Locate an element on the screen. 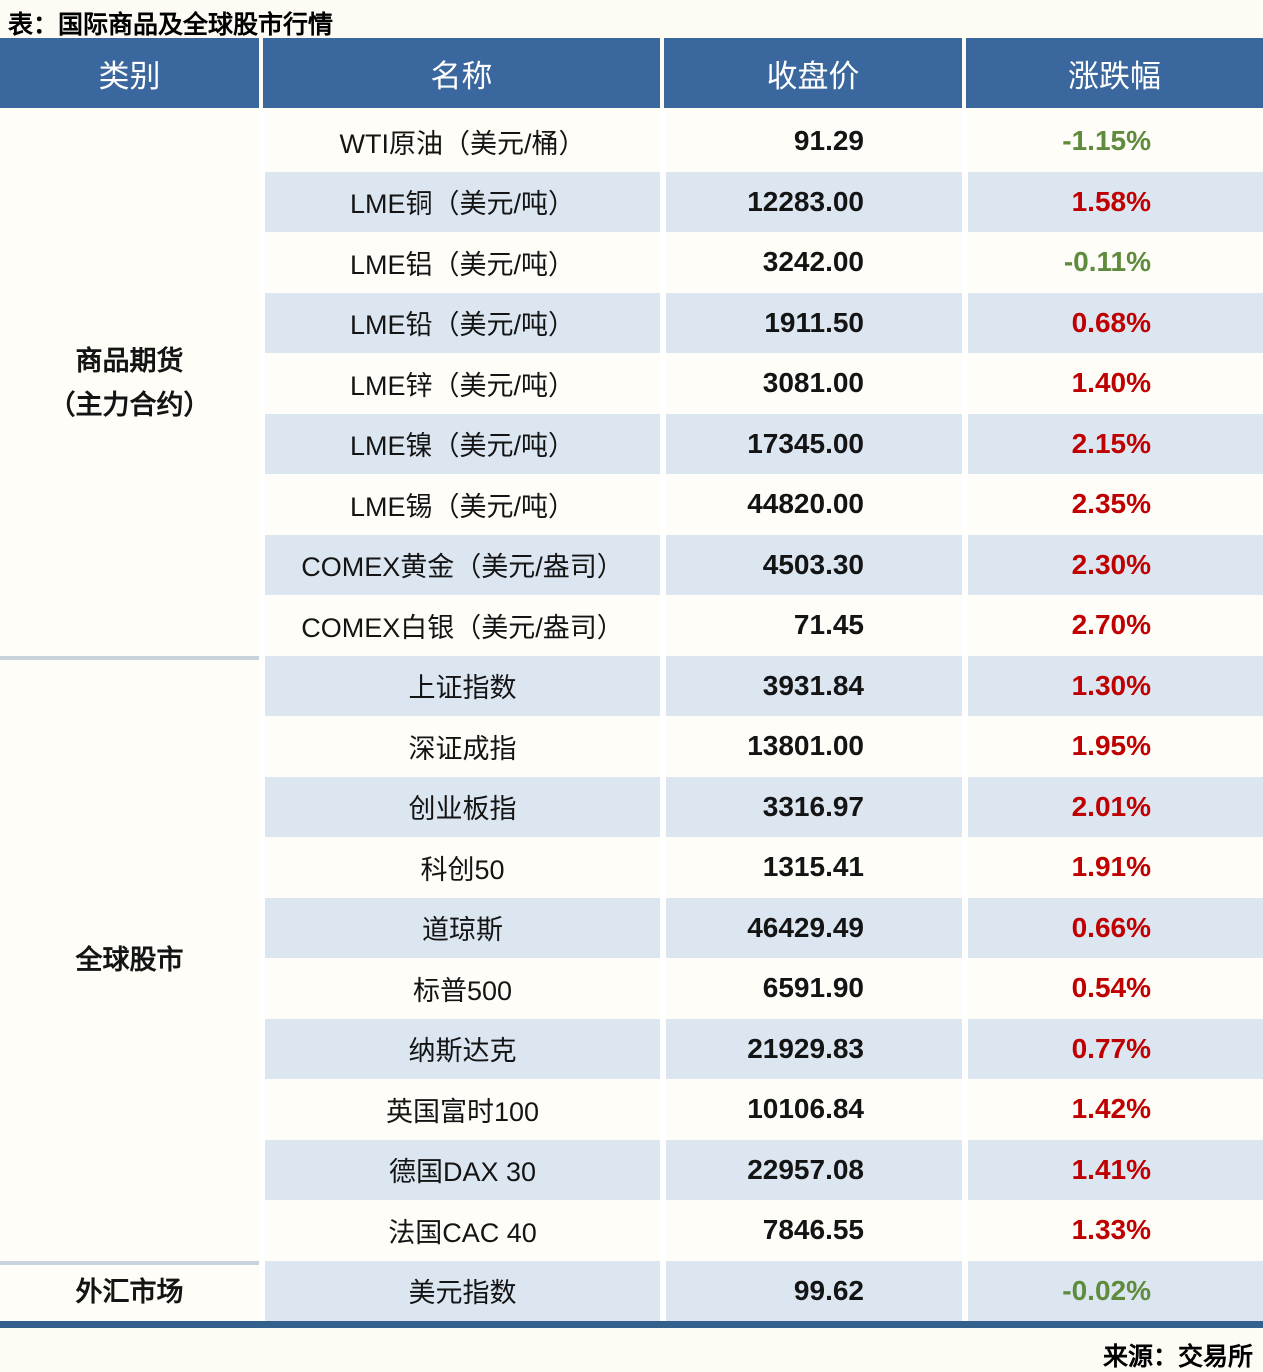  change-percent: 1.33% is located at coordinates (1112, 1230).